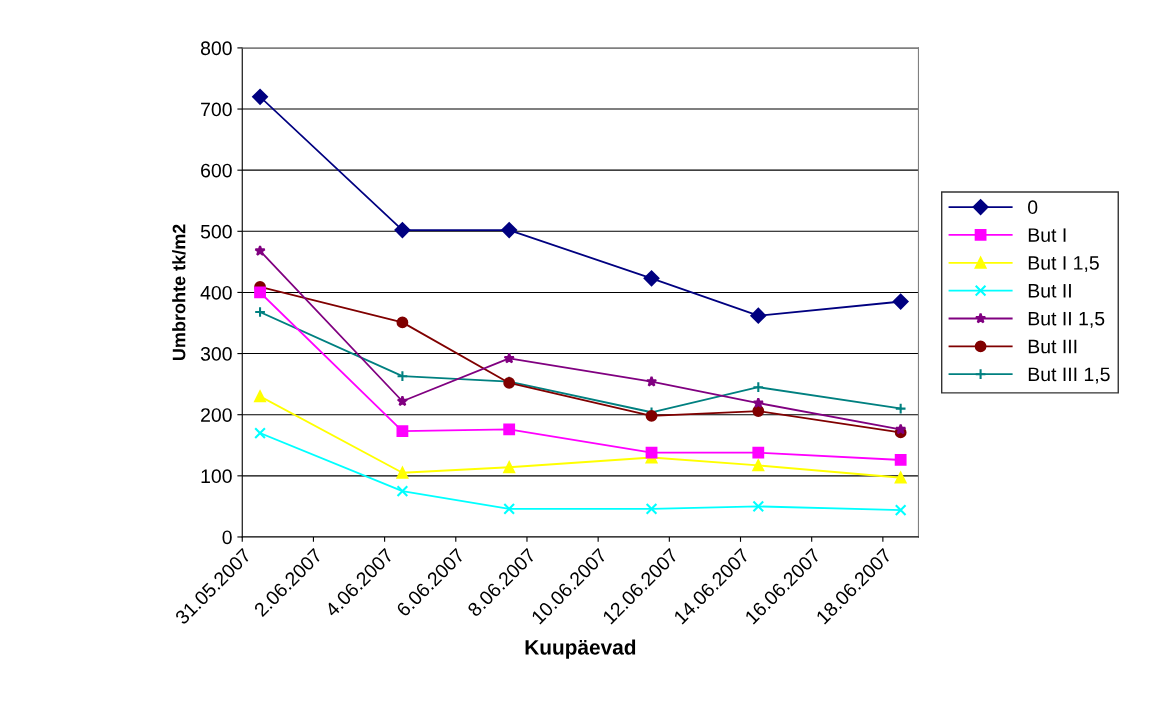 The image size is (1176, 715). Describe the element at coordinates (216, 292) in the screenshot. I see `y-tick-label: 400` at that location.